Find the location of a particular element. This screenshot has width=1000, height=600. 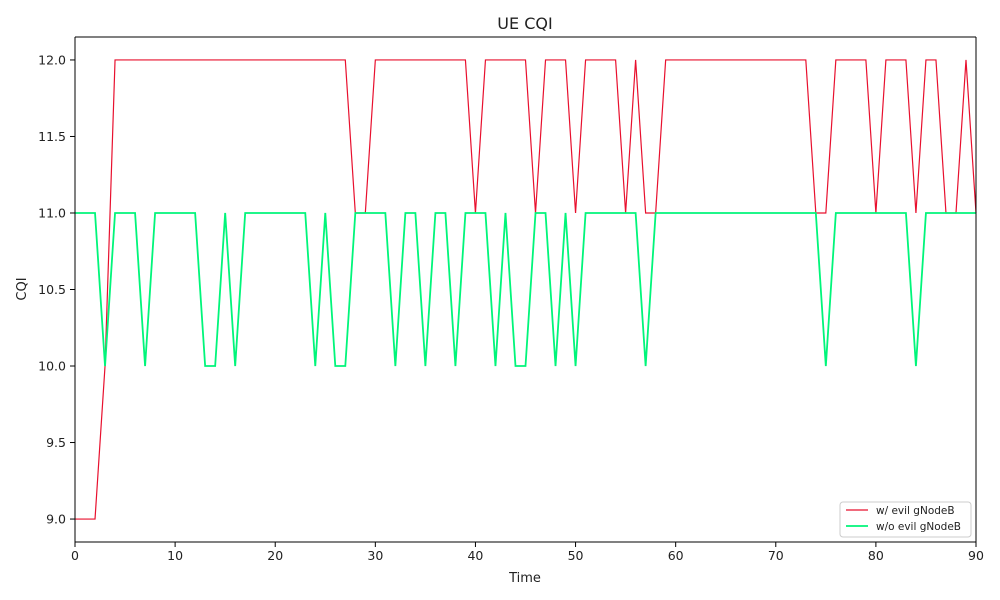

y-ticks: 9.0 9.5 10.0 10.5 11.0 11.5 12.0 is located at coordinates (56, 289).